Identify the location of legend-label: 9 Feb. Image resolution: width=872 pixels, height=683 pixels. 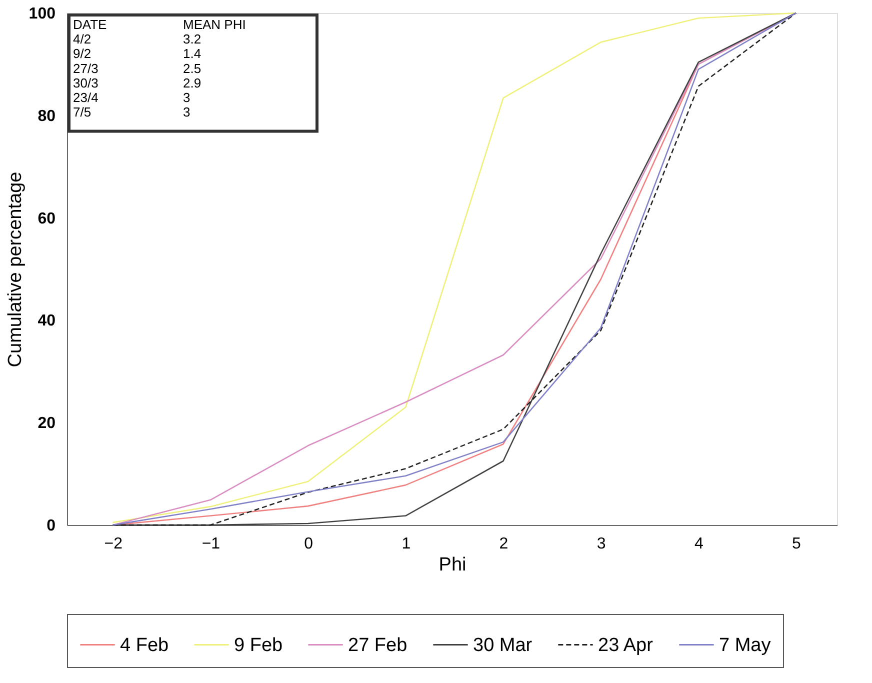
(258, 645).